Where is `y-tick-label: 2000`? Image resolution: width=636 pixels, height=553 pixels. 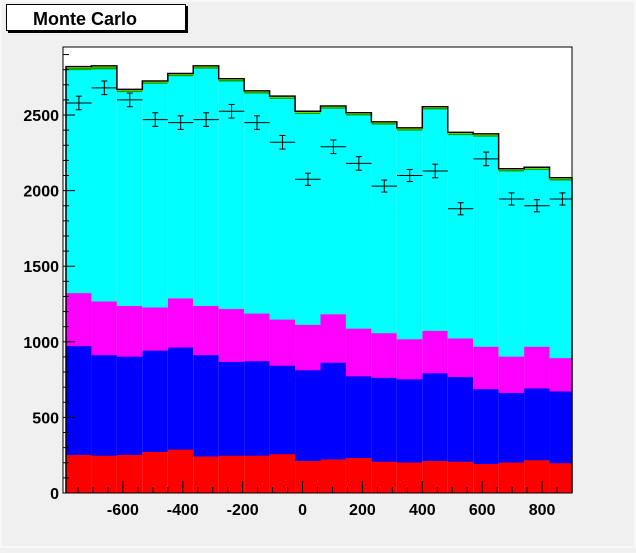
y-tick-label: 2000 is located at coordinates (41, 192).